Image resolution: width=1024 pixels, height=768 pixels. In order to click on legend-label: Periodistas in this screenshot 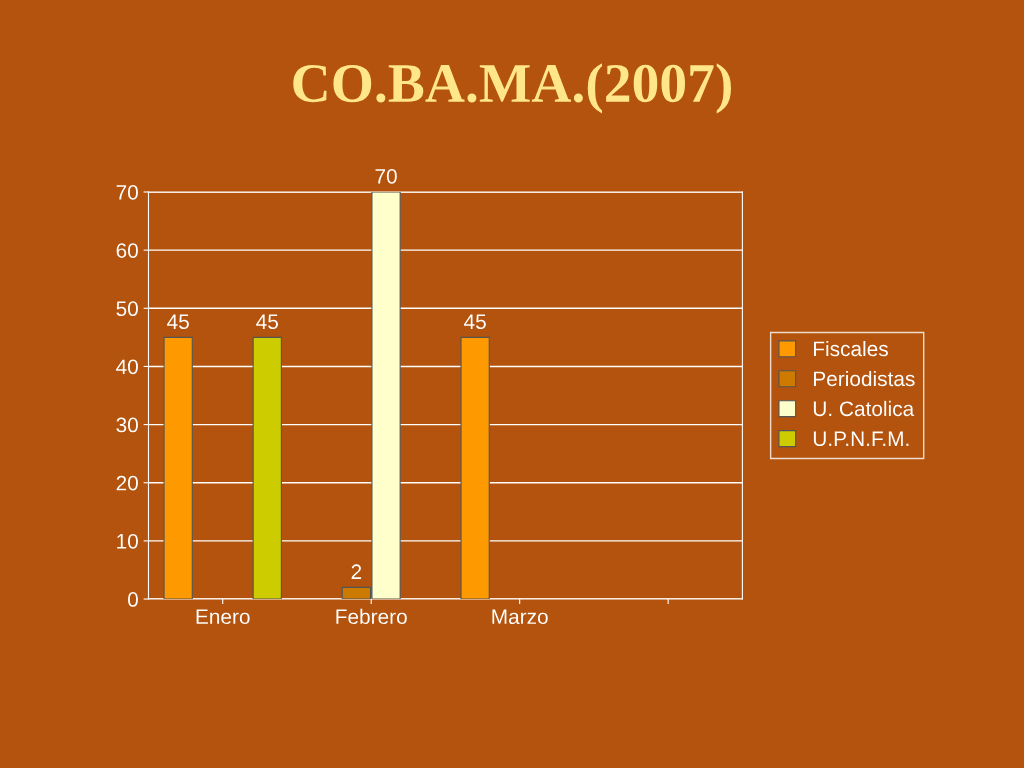, I will do `click(864, 378)`.